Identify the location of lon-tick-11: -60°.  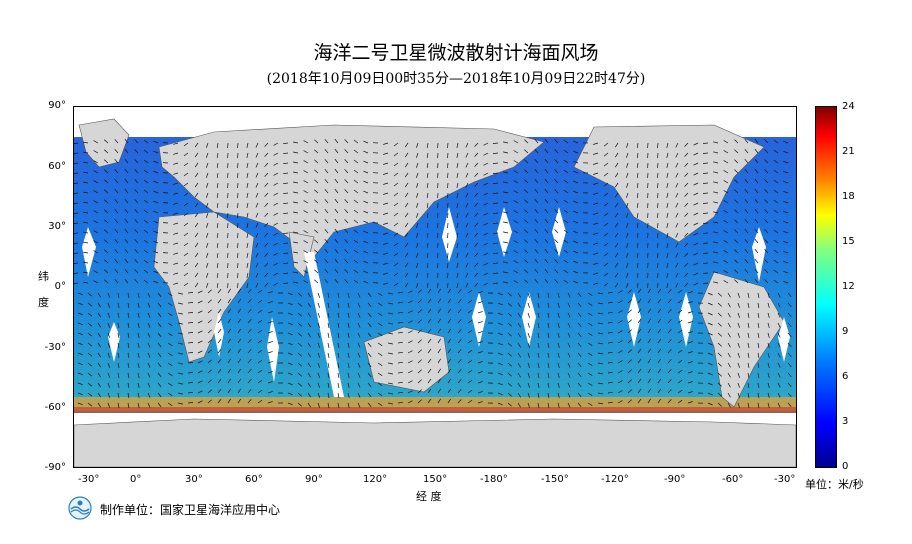
(733, 479).